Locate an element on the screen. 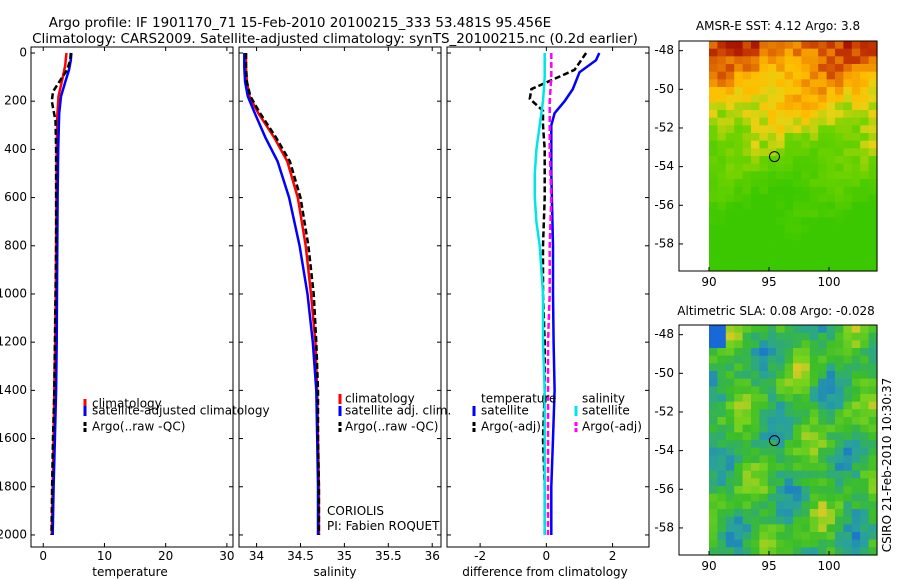 Image resolution: width=900 pixels, height=580 pixels. map-y-tick-label: -50 is located at coordinates (664, 89).